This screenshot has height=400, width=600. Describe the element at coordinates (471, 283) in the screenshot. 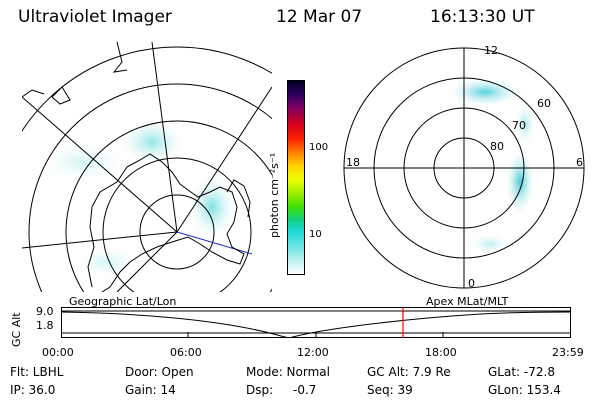

I see `mlt-label-0: 0` at that location.